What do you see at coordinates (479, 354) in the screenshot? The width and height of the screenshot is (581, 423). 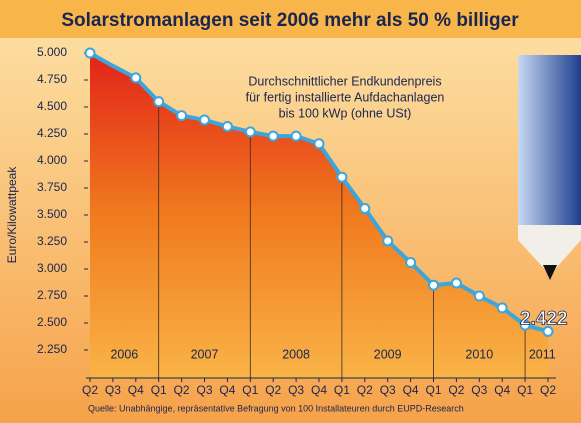 I see `year-label: 2010` at bounding box center [479, 354].